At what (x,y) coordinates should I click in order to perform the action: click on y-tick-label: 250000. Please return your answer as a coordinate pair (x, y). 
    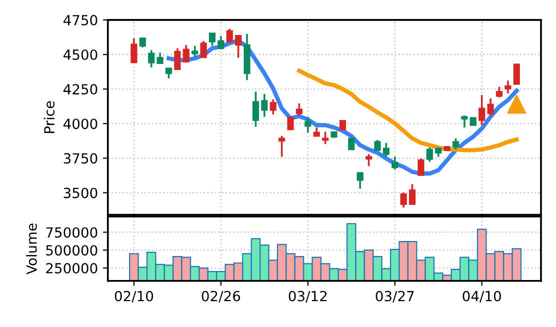
    Looking at the image, I should click on (72, 268).